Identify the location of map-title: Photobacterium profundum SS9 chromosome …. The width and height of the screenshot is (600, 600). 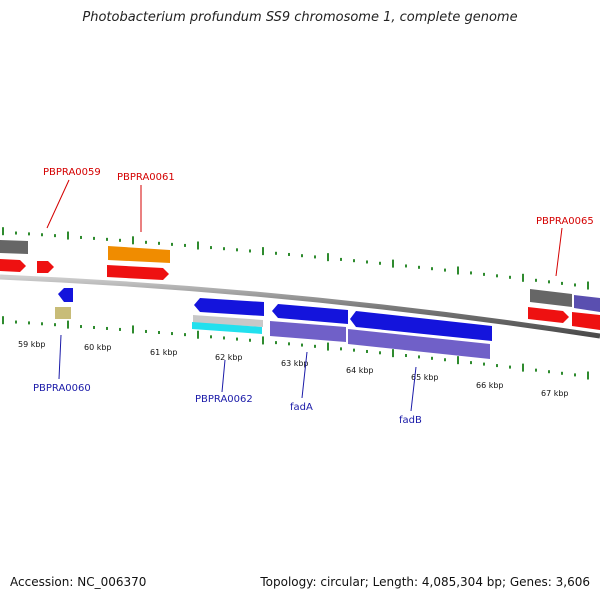
(300, 17).